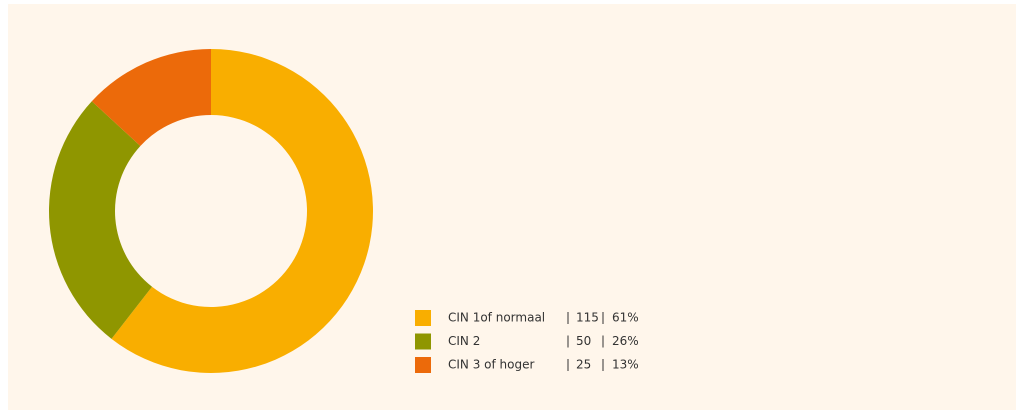 This screenshot has width=1024, height=414. What do you see at coordinates (587, 318) in the screenshot?
I see `legend-value: 115` at bounding box center [587, 318].